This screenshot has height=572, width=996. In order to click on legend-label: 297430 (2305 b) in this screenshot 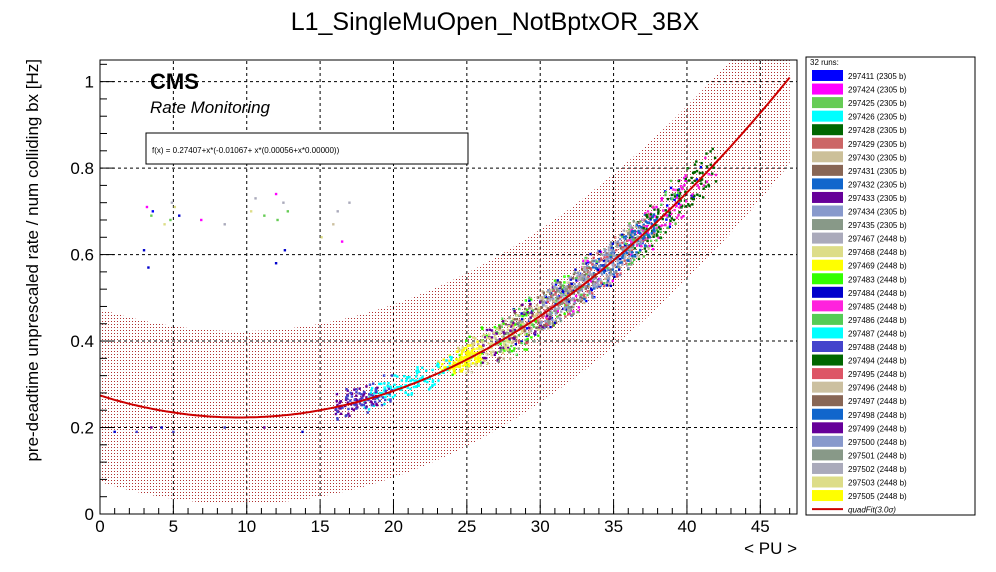, I will do `click(877, 157)`.